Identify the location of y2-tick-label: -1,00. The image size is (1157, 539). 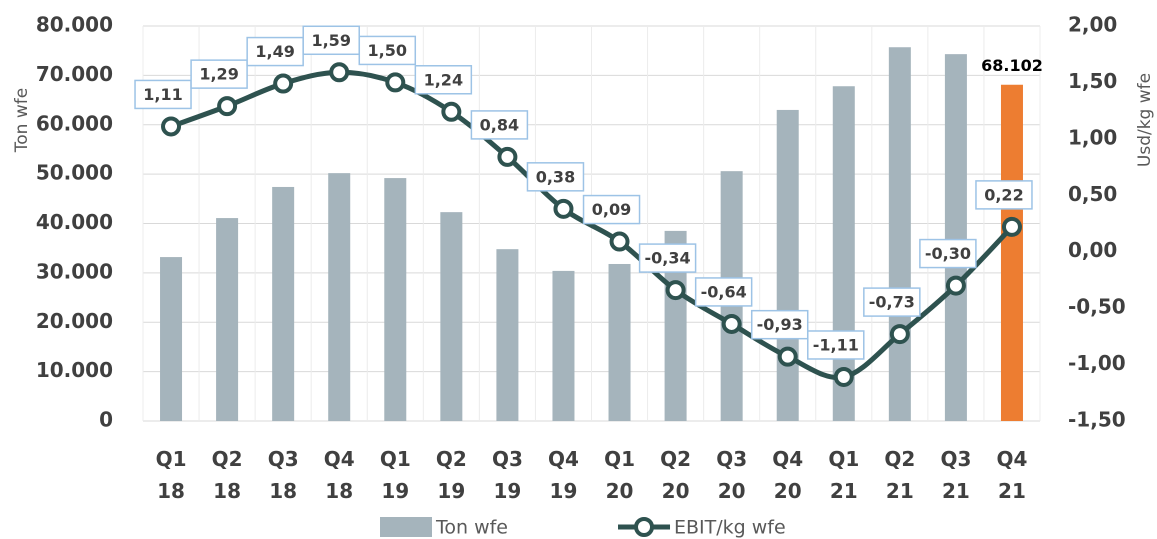
(1097, 363).